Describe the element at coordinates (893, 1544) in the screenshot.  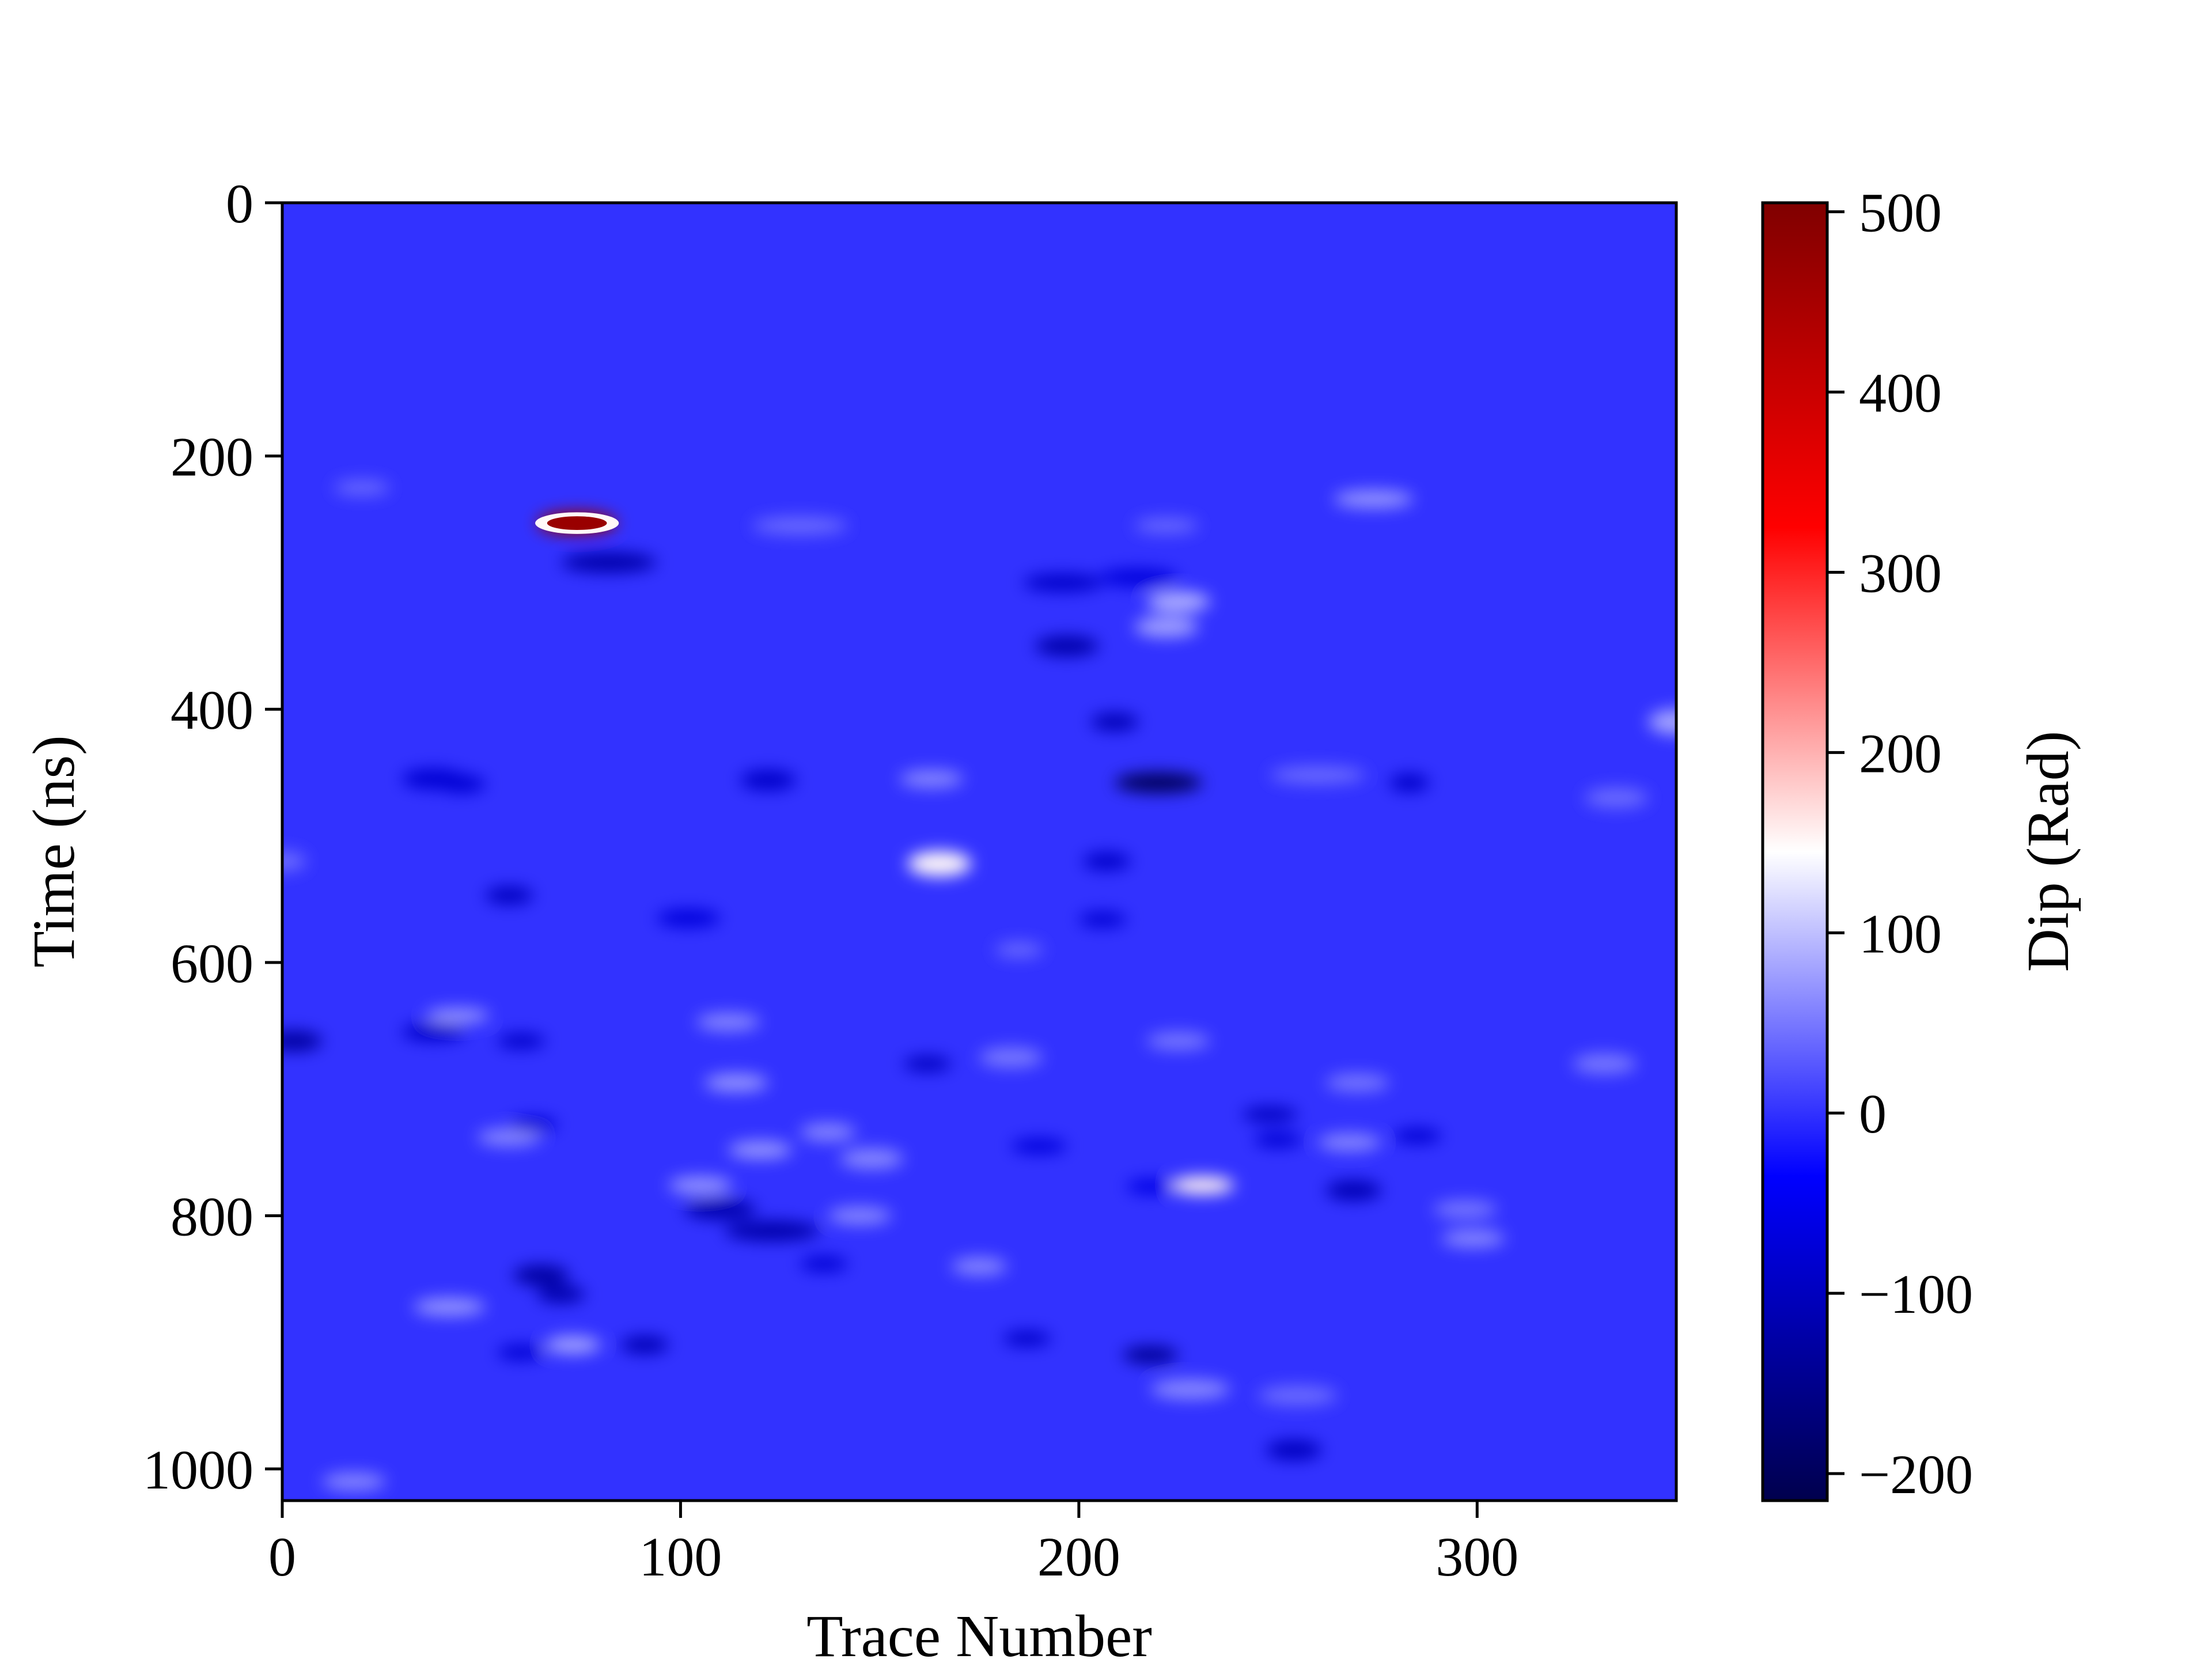
I see `x-axis: 0 100 200 300` at that location.